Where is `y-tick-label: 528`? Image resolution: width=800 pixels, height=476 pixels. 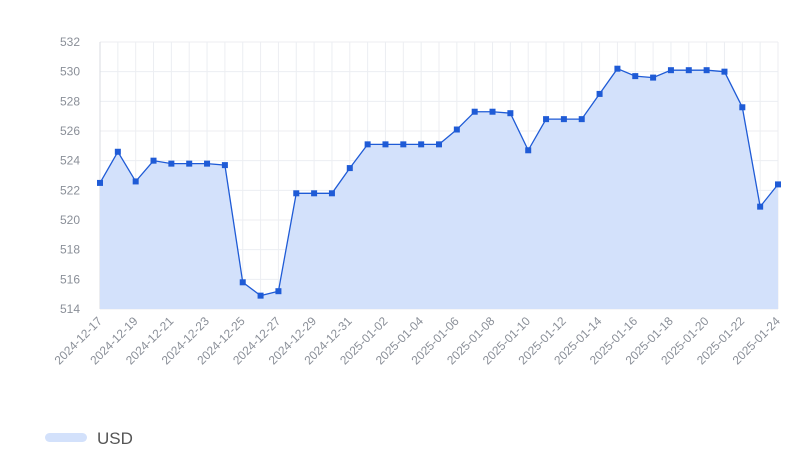 y-tick-label: 528 is located at coordinates (70, 101).